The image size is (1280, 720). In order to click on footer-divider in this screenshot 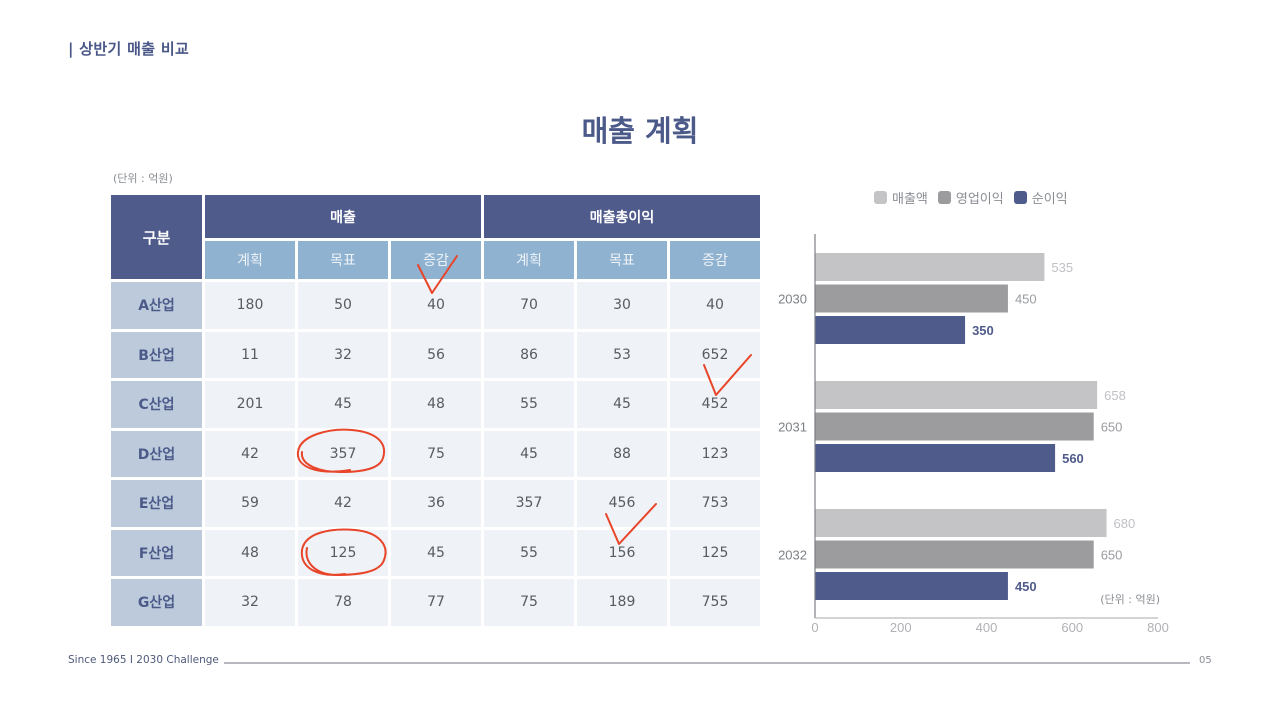, I will do `click(707, 663)`.